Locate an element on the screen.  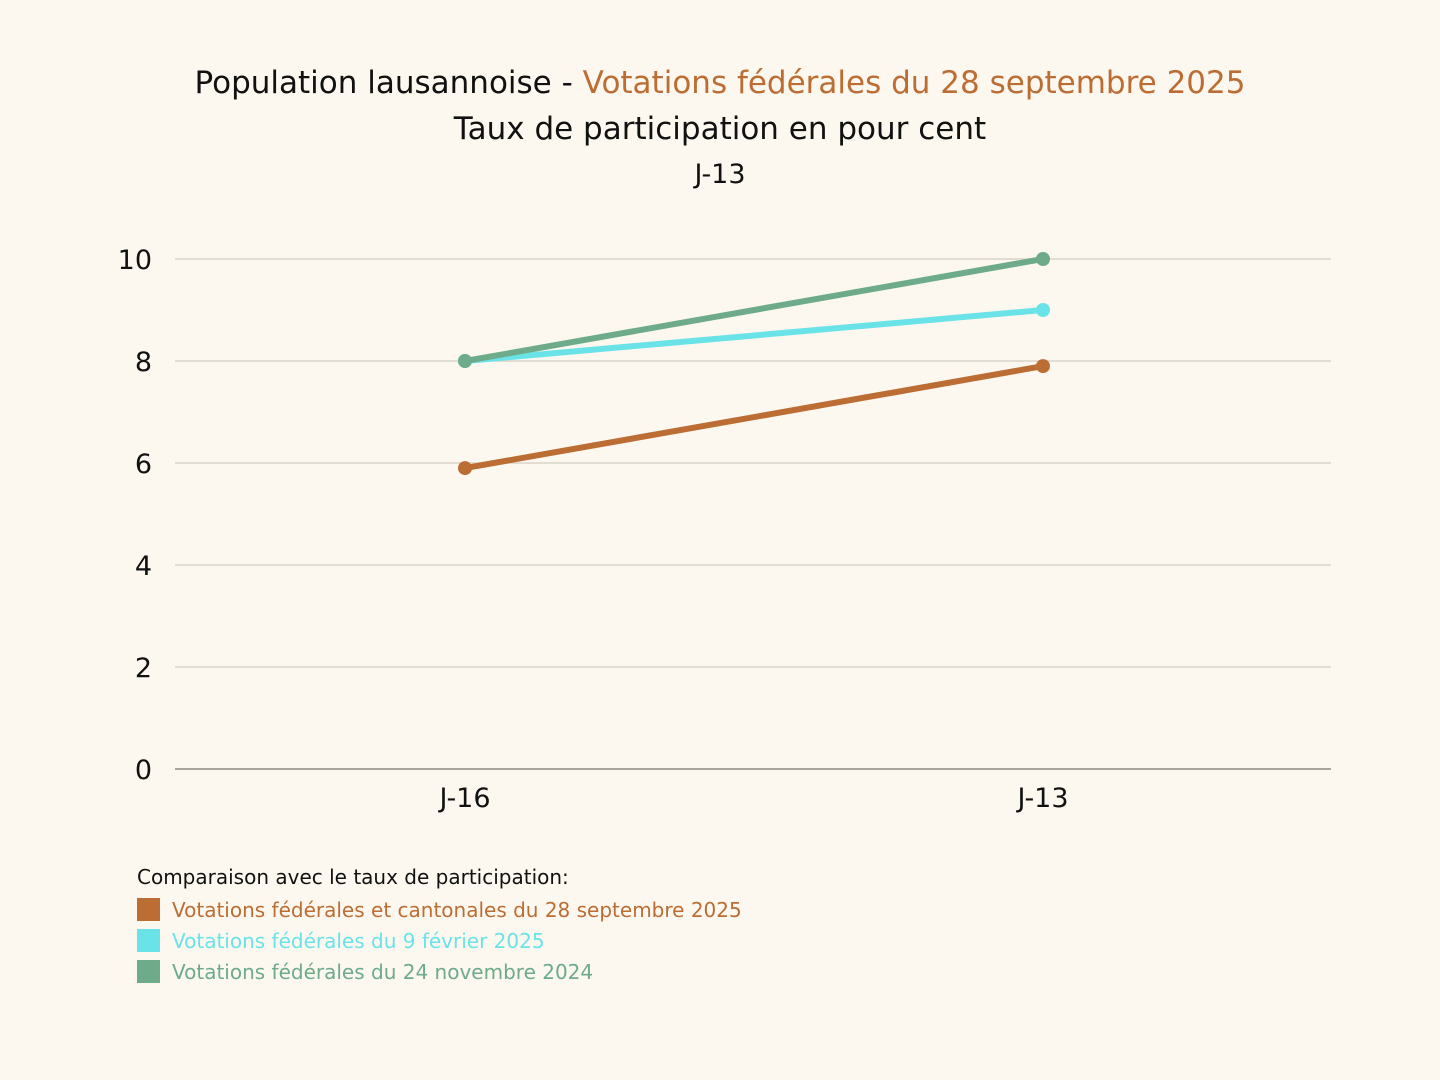
legend-label: Votations fédérales du 24 novembre 2024 is located at coordinates (383, 971).